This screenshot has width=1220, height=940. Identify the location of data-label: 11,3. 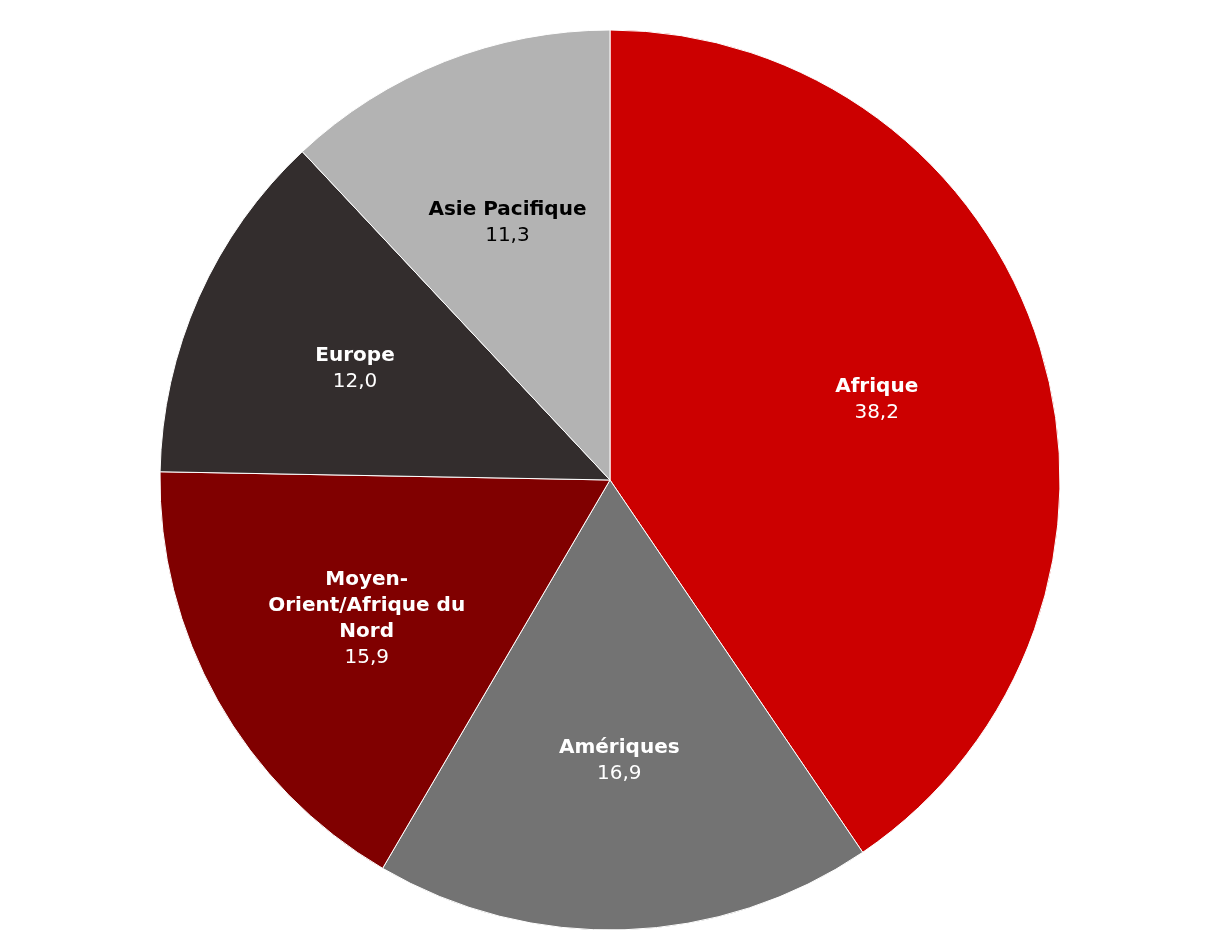
(507, 233).